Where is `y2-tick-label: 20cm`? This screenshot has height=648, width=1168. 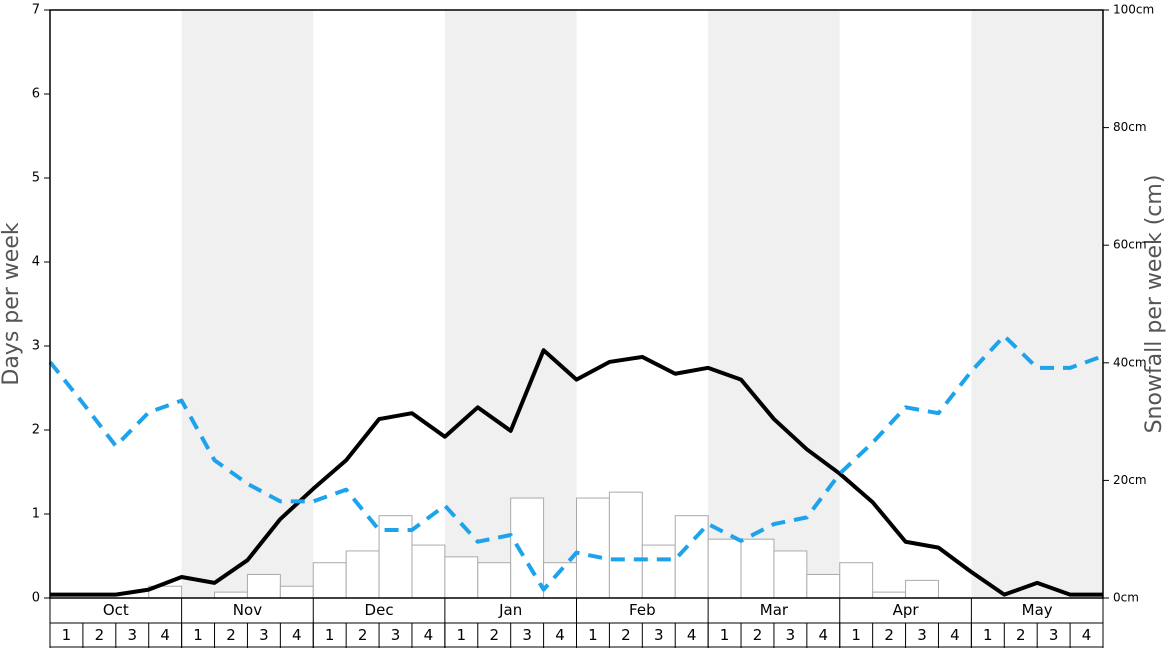
y2-tick-label: 20cm is located at coordinates (1130, 480).